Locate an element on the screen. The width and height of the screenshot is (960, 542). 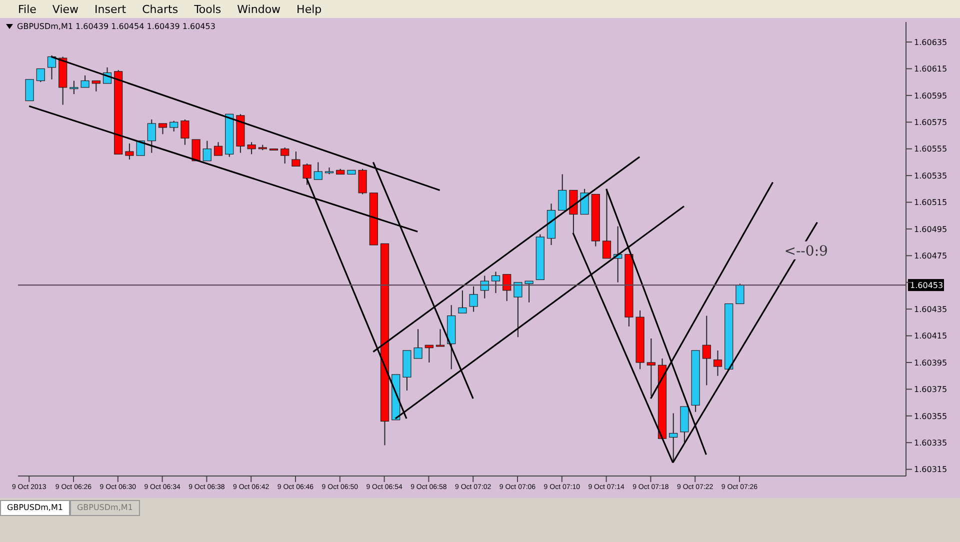
text: File is located at coordinates (27, 9).